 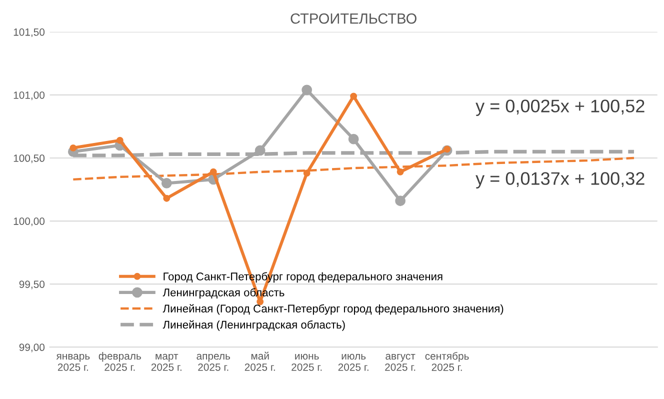 I want to click on x-tick-label: март 2025 г., so click(x=166, y=362).